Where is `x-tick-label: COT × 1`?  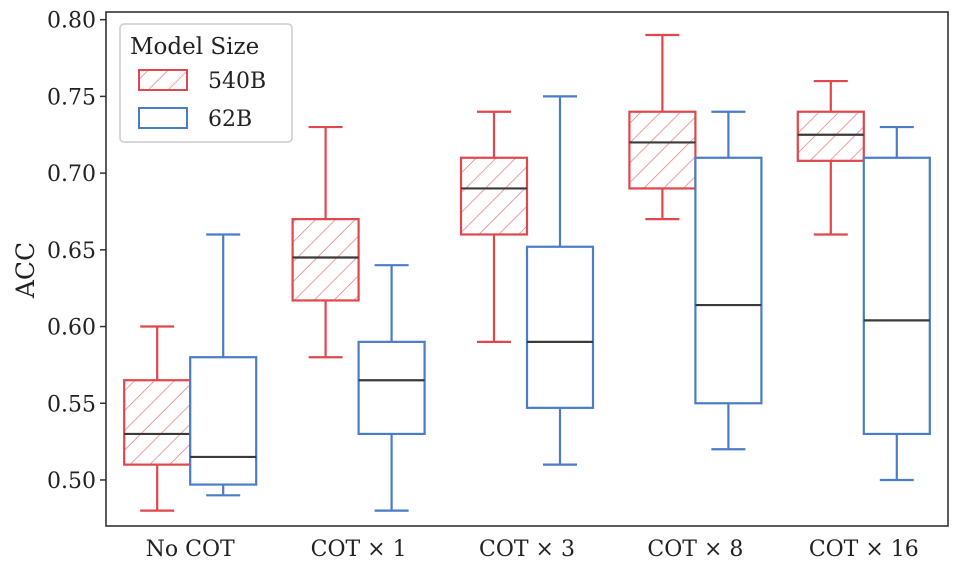 x-tick-label: COT × 1 is located at coordinates (359, 549).